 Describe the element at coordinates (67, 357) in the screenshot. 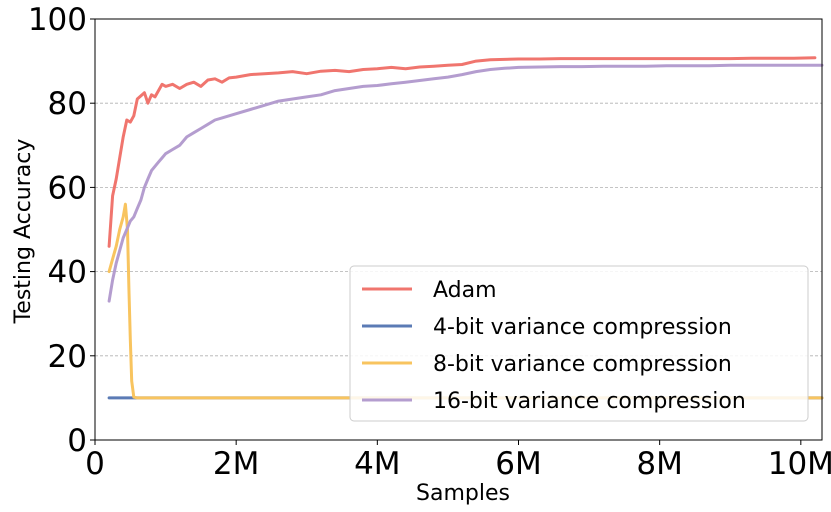

I see `y-tick-label: 20` at that location.